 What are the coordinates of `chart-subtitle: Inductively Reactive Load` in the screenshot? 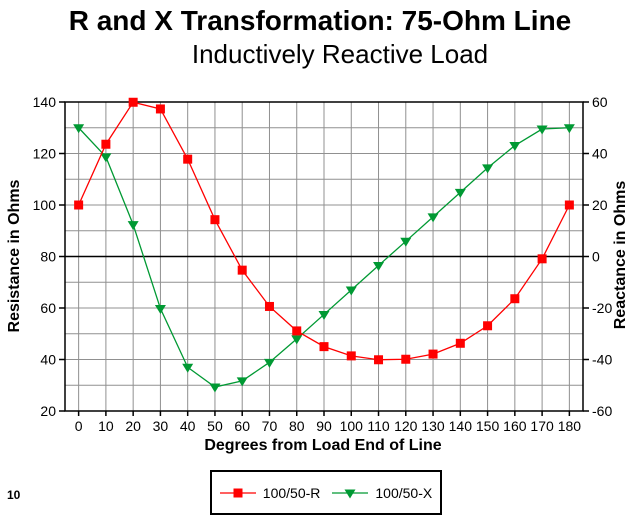 It's located at (340, 54).